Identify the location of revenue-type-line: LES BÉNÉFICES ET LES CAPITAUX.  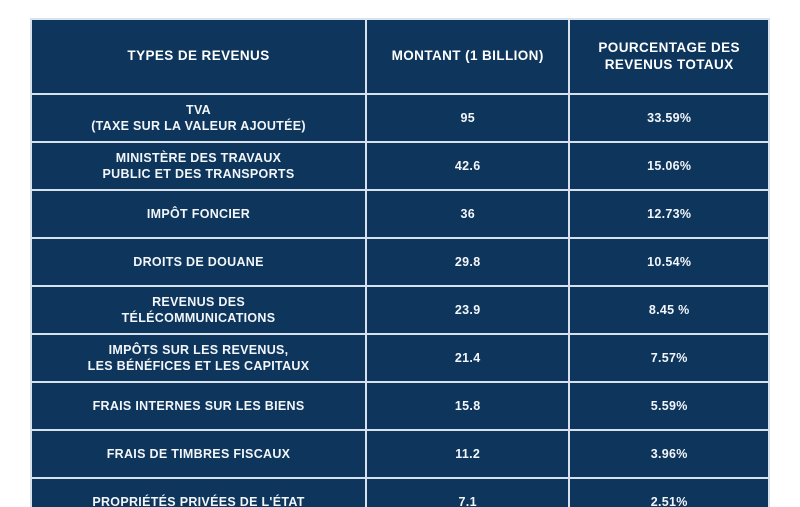
(198, 366).